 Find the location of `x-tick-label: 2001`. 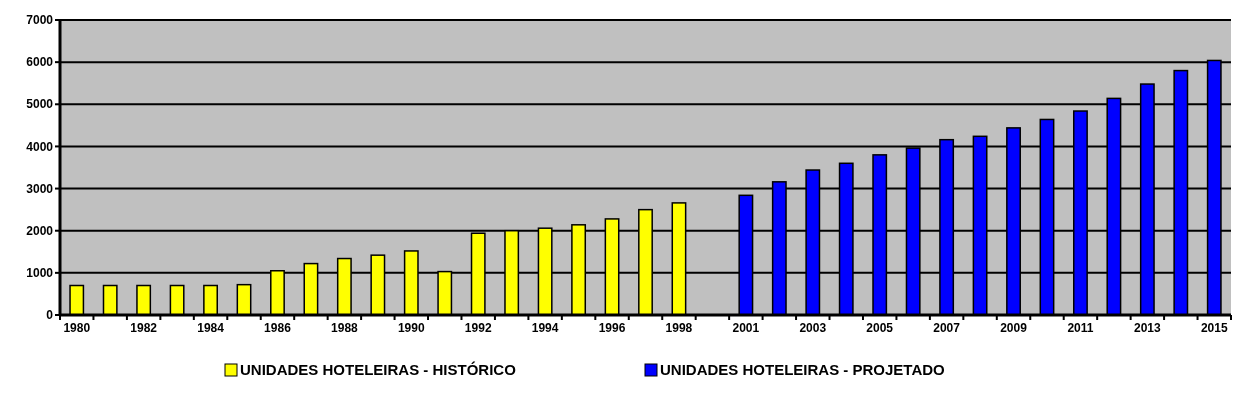

x-tick-label: 2001 is located at coordinates (746, 328).